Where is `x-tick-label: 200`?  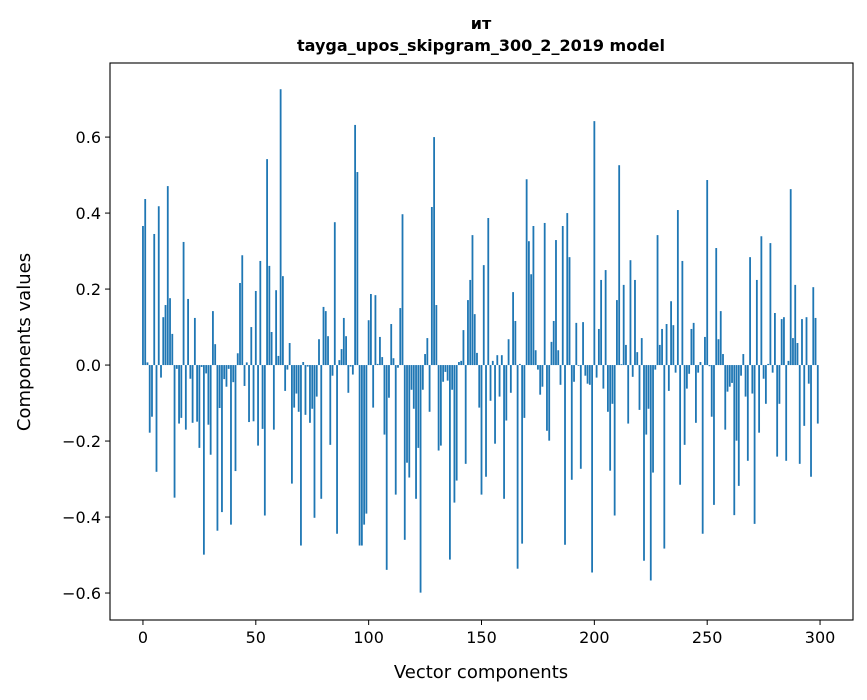
x-tick-label: 200 is located at coordinates (594, 637).